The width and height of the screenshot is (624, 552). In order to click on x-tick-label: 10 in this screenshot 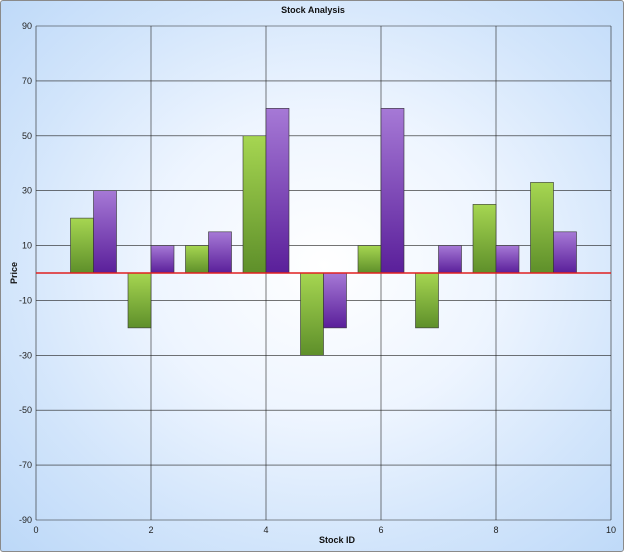, I will do `click(611, 530)`.